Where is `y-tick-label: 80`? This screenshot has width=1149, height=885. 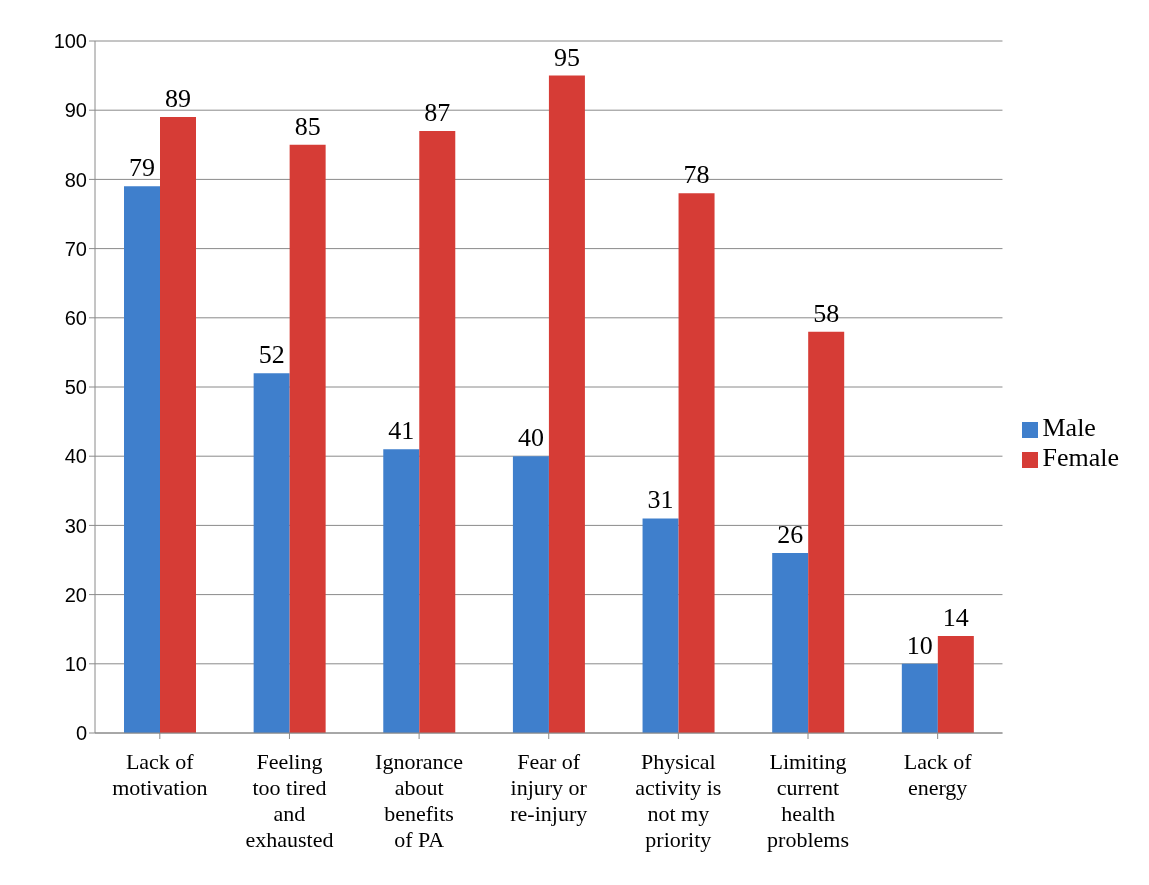 y-tick-label: 80 is located at coordinates (75, 179).